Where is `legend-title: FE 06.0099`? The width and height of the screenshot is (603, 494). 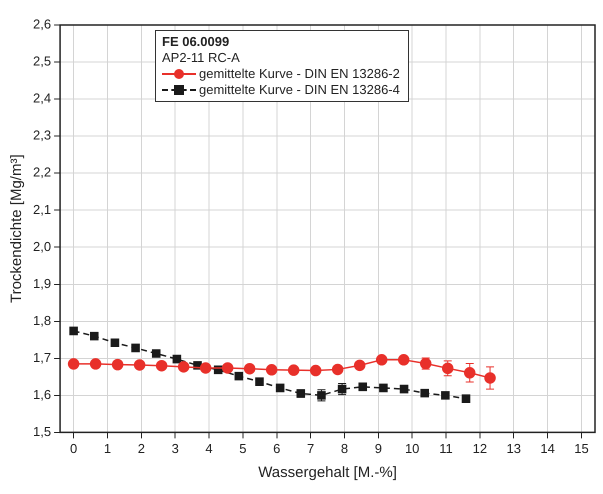
legend-title: FE 06.0099 is located at coordinates (196, 42).